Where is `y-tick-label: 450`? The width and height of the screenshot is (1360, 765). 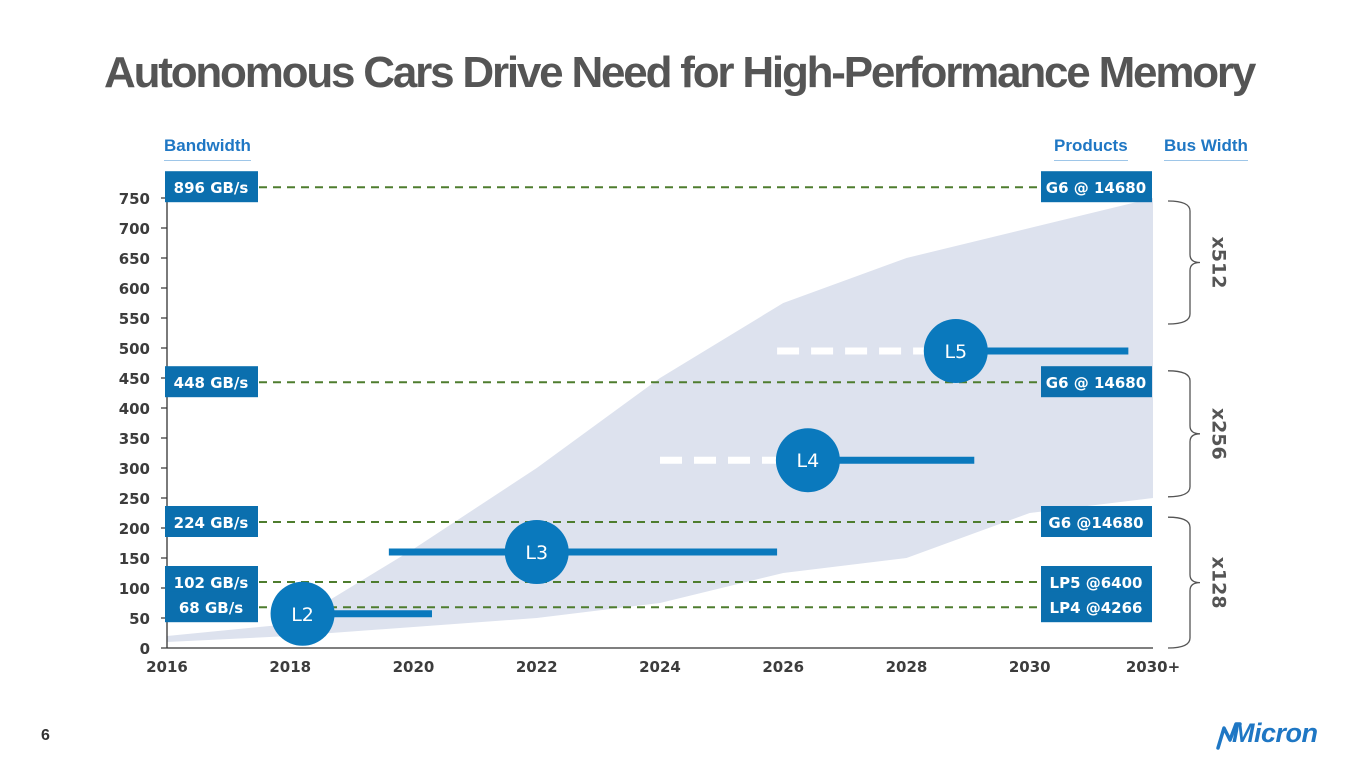 y-tick-label: 450 is located at coordinates (134, 379).